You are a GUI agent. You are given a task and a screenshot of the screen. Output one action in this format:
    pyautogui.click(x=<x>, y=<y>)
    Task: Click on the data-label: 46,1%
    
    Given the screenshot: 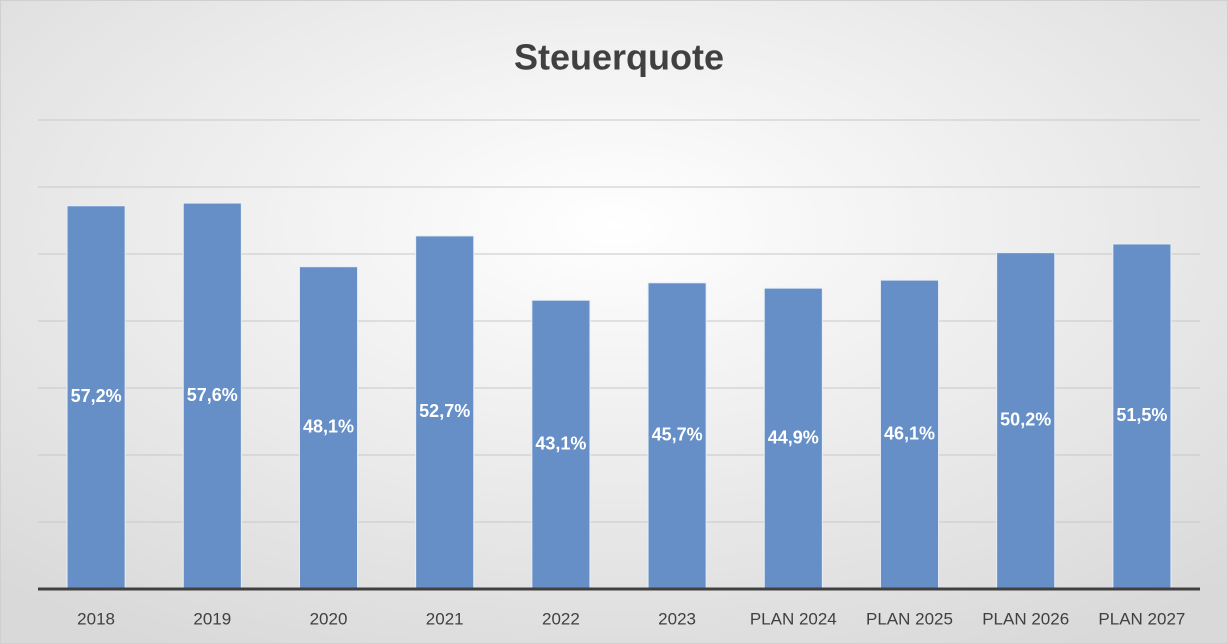 What is the action you would take?
    pyautogui.click(x=909, y=433)
    